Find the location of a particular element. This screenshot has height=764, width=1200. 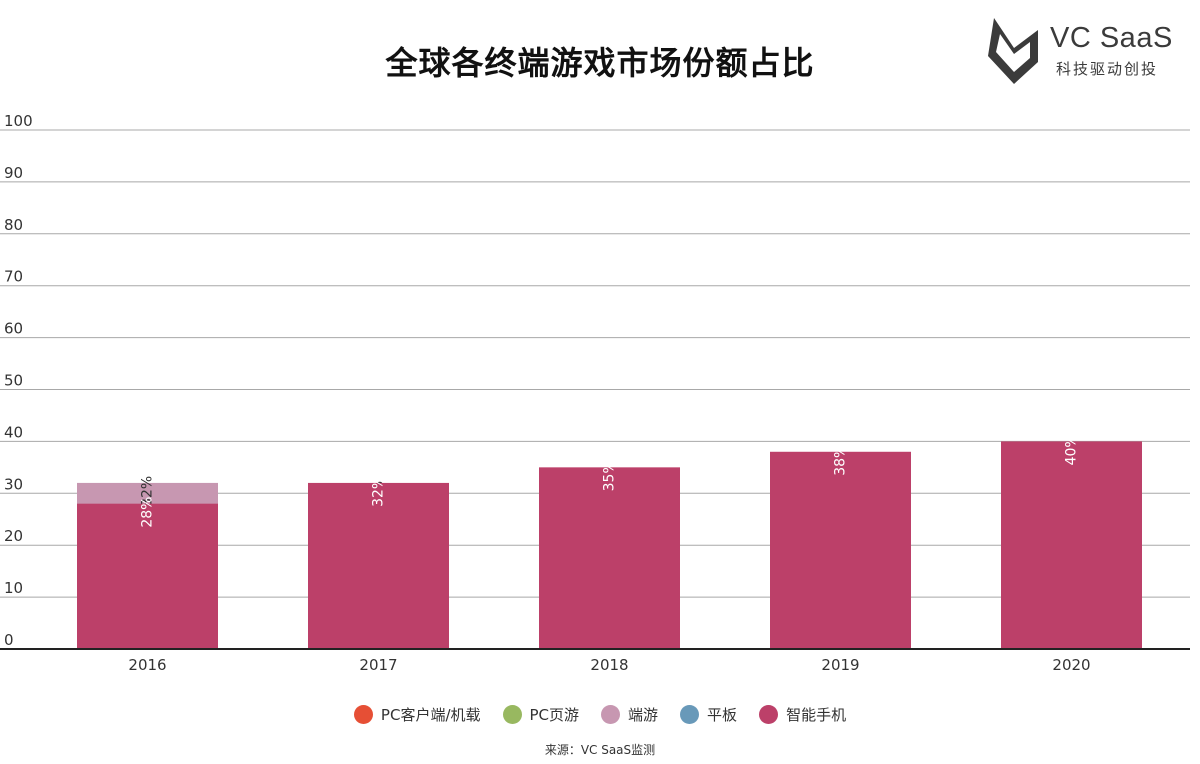

source-note: 来源：VC SaaS监测 is located at coordinates (600, 750).